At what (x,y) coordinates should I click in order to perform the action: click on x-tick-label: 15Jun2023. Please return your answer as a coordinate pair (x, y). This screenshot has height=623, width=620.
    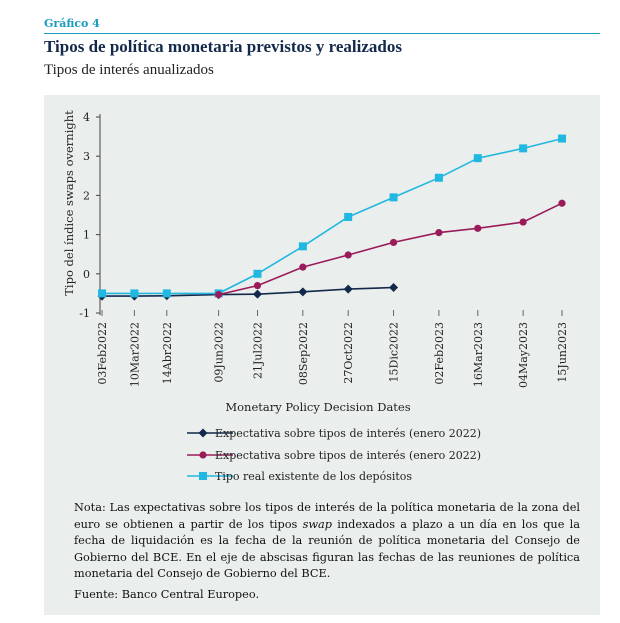
    Looking at the image, I should click on (562, 352).